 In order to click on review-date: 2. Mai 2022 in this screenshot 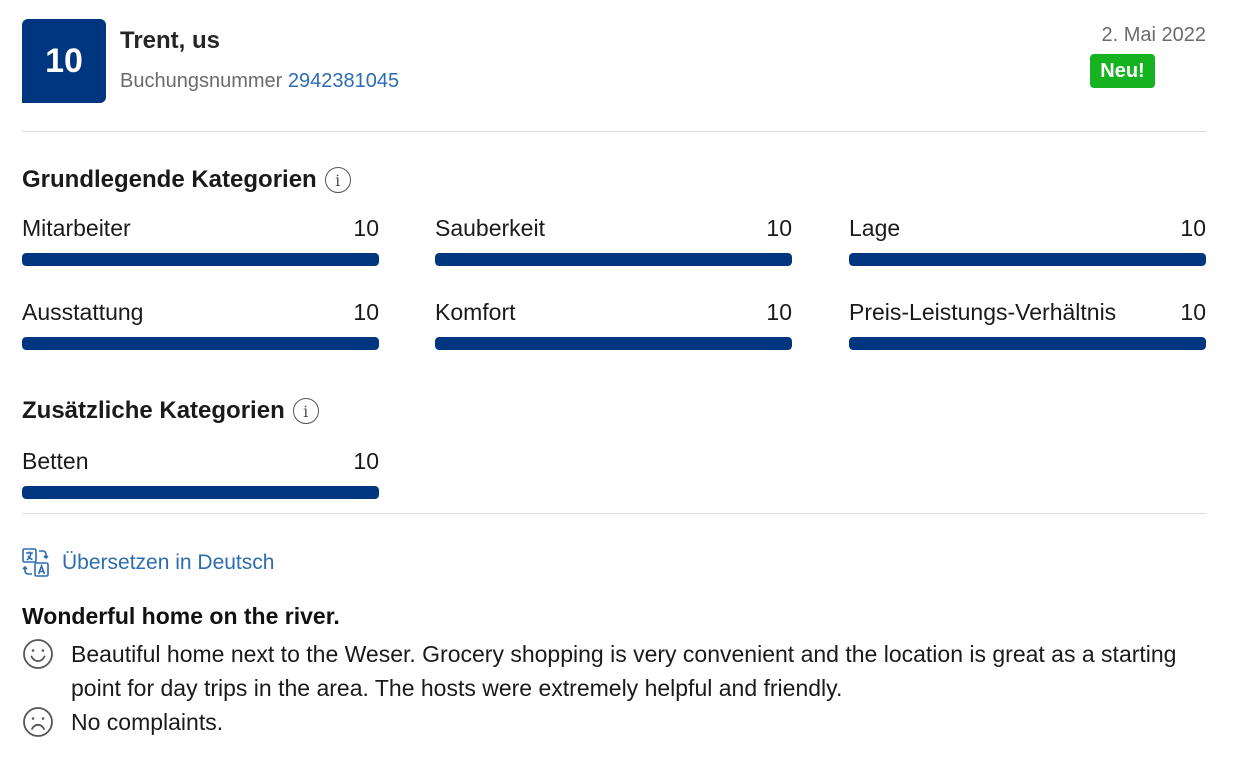, I will do `click(1153, 35)`.